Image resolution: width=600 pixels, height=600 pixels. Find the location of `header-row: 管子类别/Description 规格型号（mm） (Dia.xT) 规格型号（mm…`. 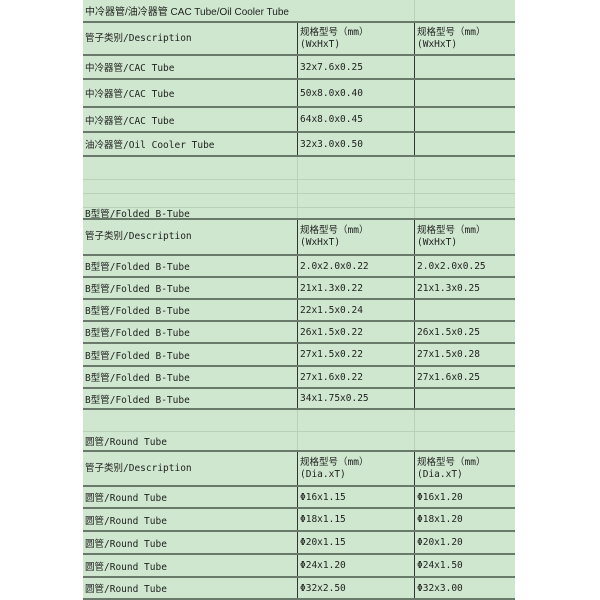

header-row: 管子类别/Description 规格型号（mm） (Dia.xT) 规格型号（mm… is located at coordinates (299, 469).